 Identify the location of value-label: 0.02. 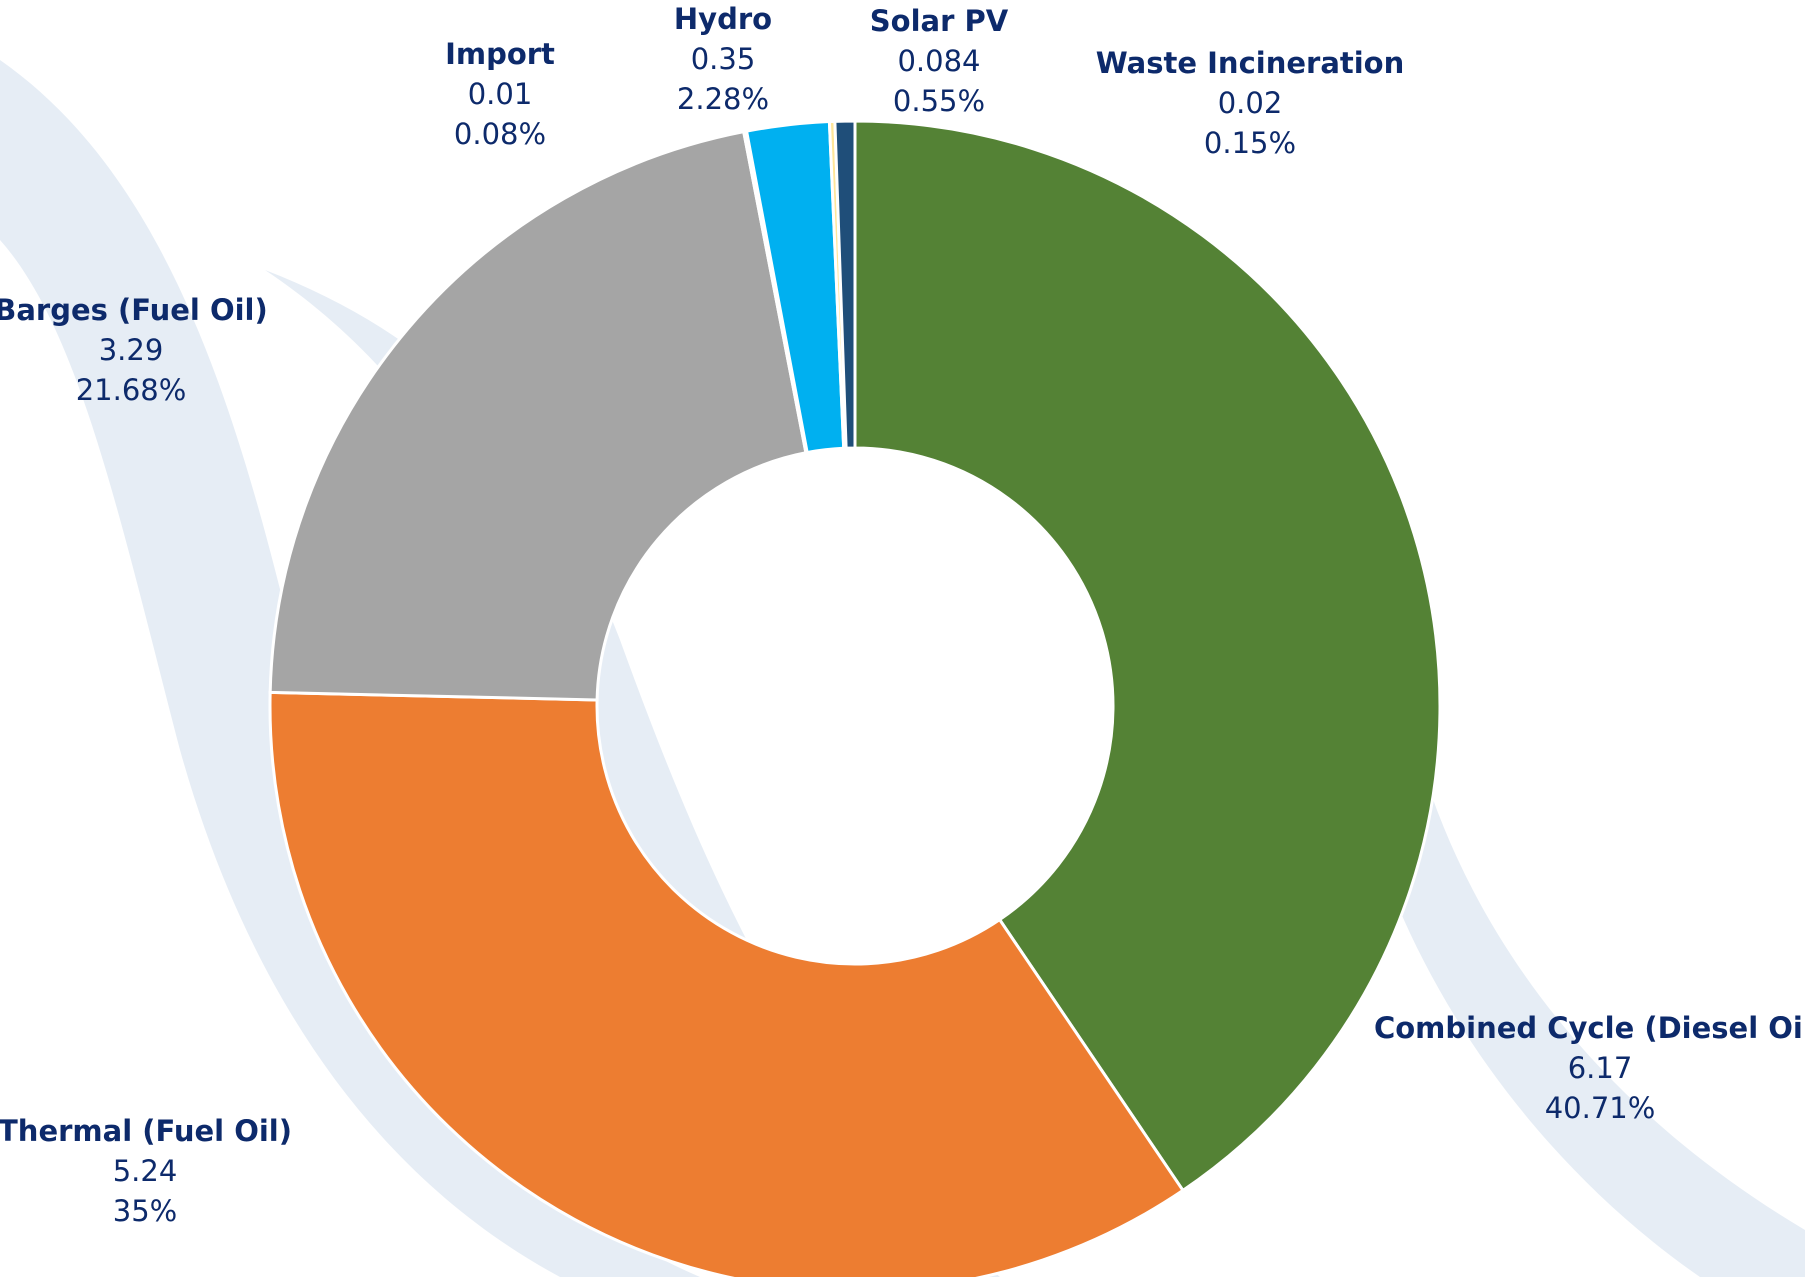
(1250, 103).